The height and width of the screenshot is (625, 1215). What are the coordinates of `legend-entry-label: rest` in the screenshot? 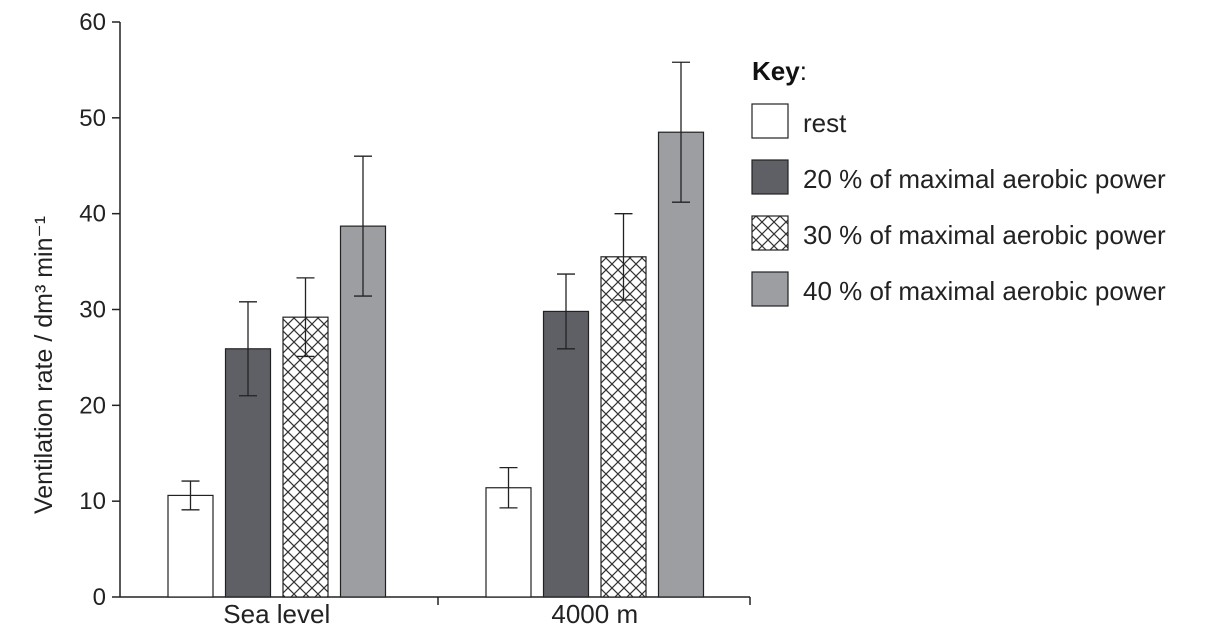 It's located at (825, 123).